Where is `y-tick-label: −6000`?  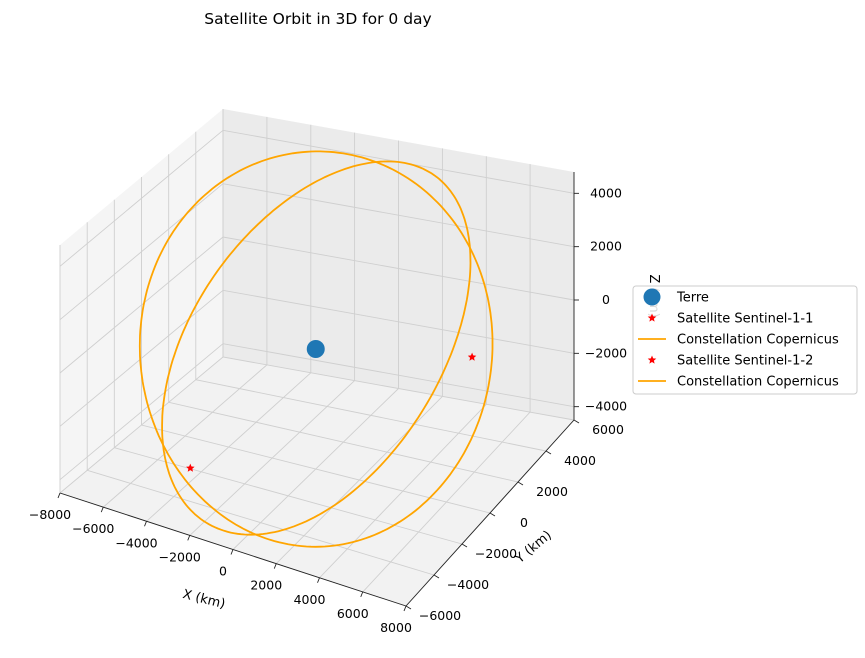 y-tick-label: −6000 is located at coordinates (440, 615).